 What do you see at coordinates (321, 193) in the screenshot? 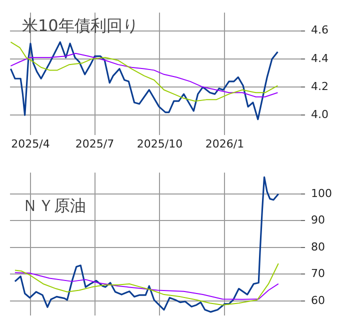
I see `y-tick-label: 100` at bounding box center [321, 193].